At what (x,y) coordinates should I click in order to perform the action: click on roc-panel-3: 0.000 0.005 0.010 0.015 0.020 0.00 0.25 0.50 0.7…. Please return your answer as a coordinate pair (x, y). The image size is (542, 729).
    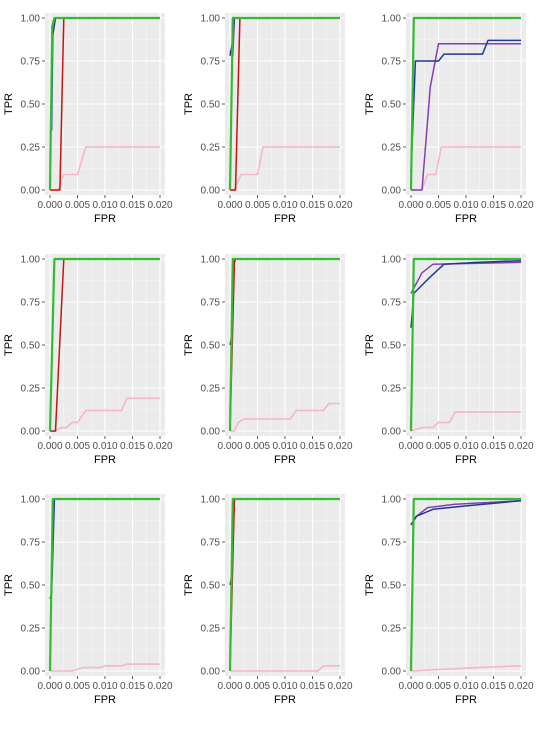
    Looking at the image, I should click on (449, 119).